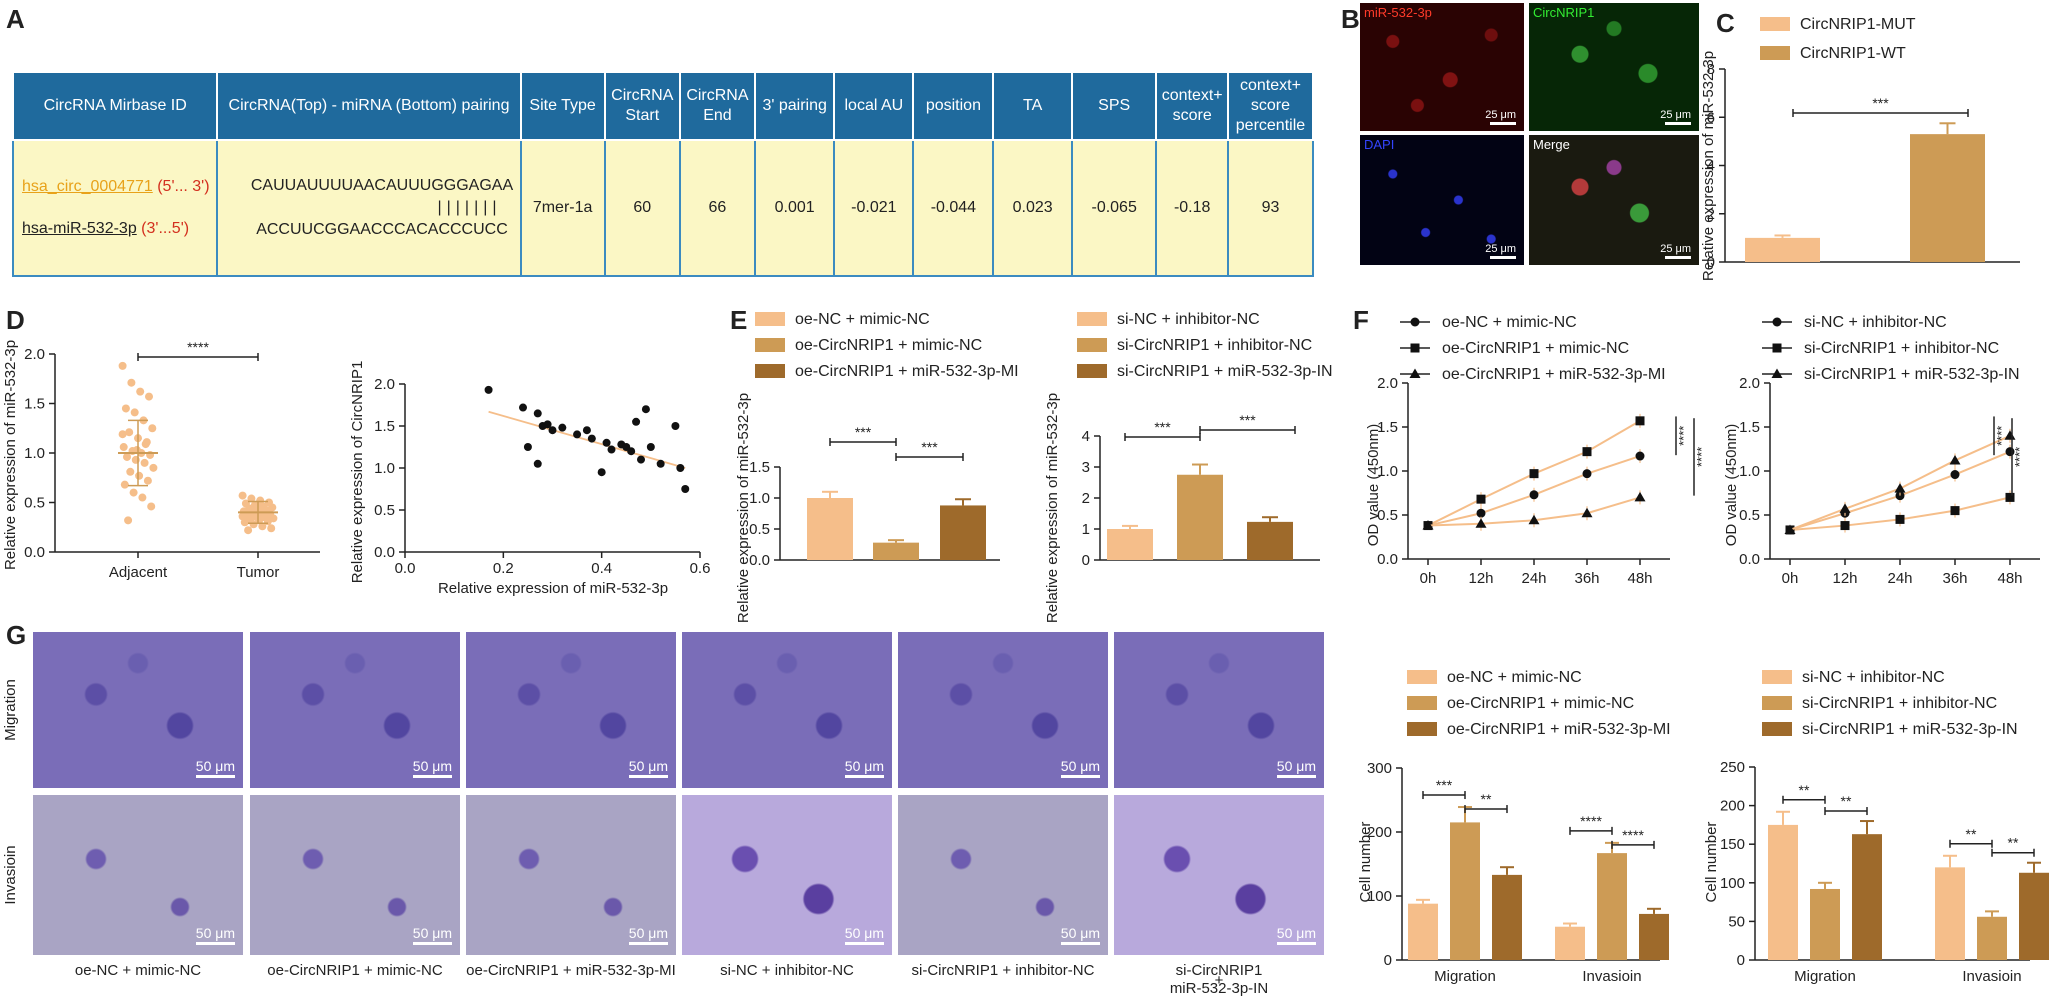  What do you see at coordinates (1586, 578) in the screenshot?
I see `x-tick-label: 36h` at bounding box center [1586, 578].